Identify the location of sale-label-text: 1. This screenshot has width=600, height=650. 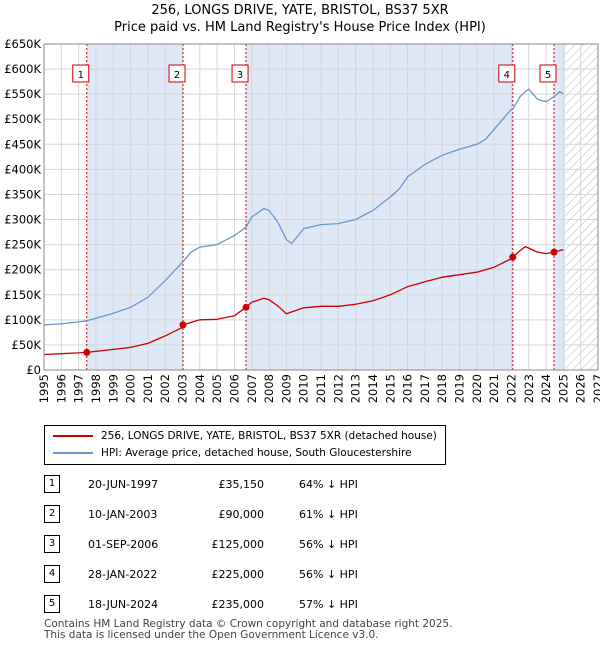
(81, 75).